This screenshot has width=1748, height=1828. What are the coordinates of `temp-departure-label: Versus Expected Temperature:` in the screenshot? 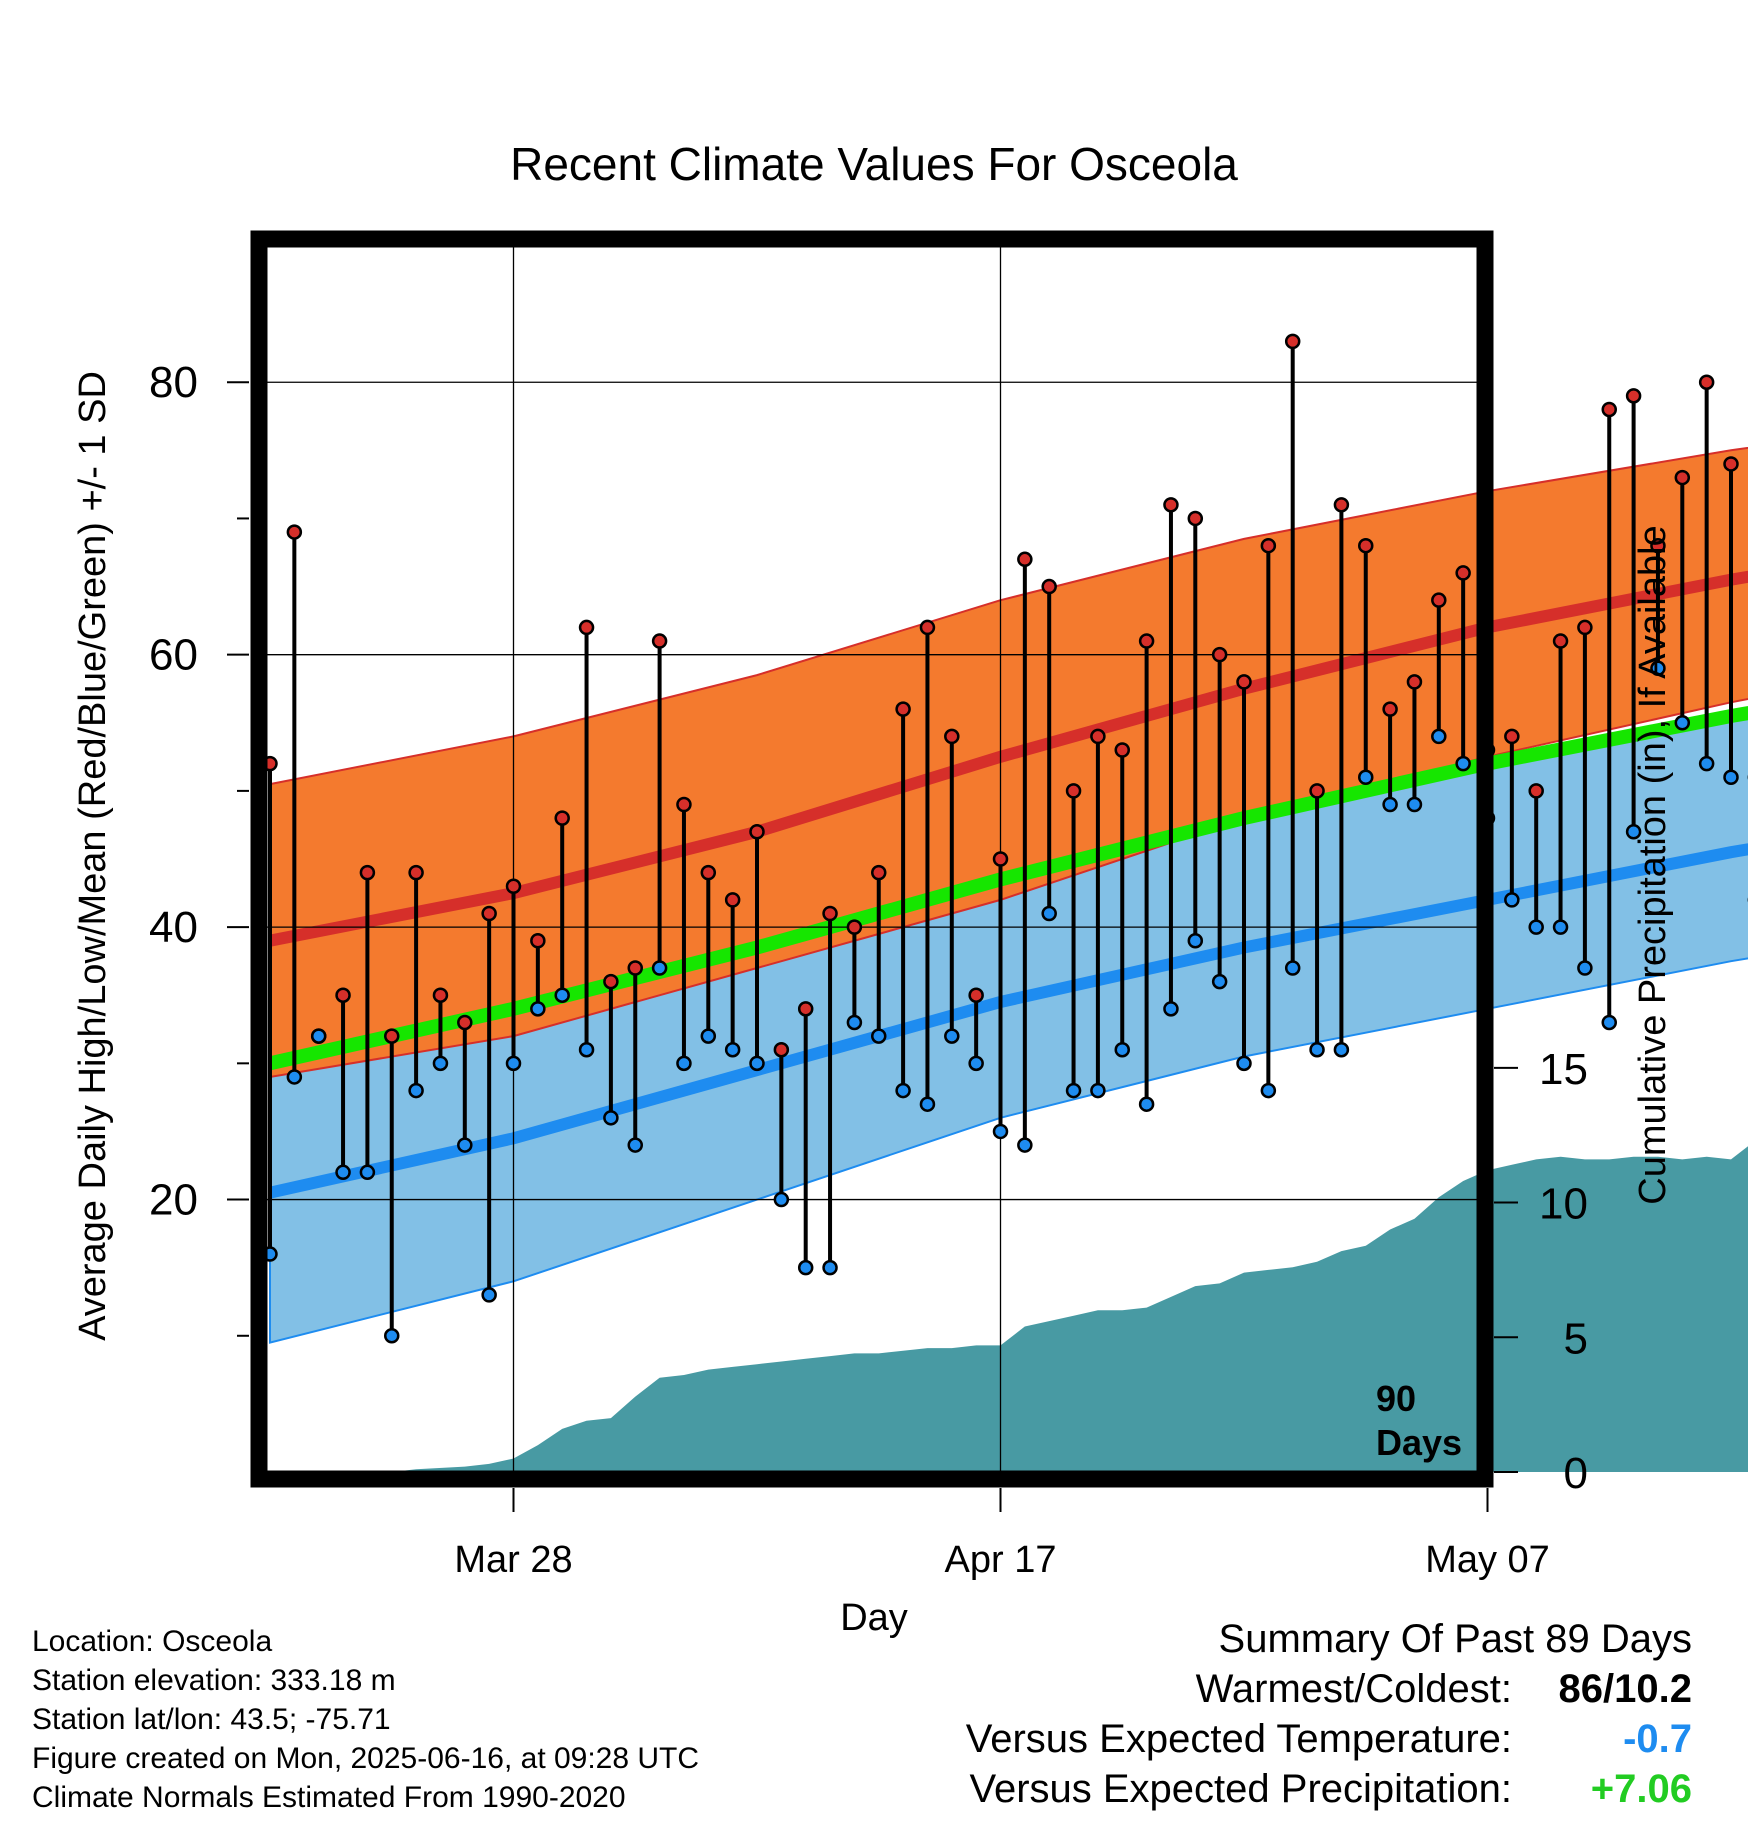 It's located at (1238, 1739).